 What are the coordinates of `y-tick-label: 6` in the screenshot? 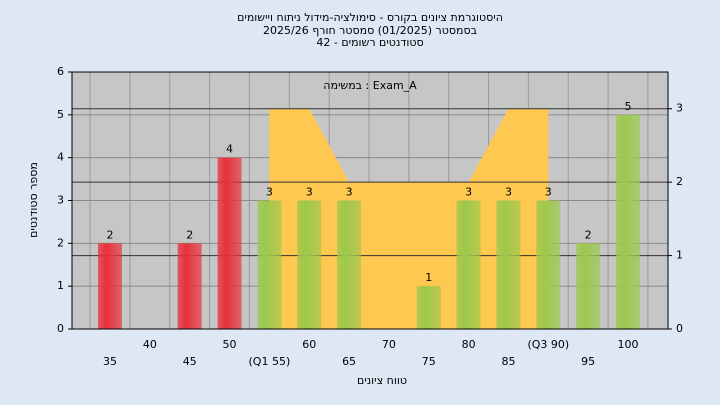 It's located at (60, 71).